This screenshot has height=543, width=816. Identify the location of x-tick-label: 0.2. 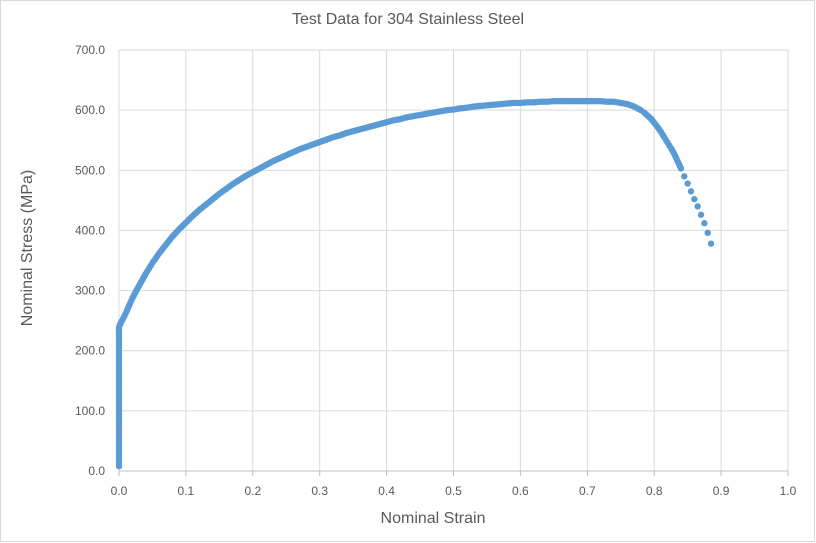
(252, 491).